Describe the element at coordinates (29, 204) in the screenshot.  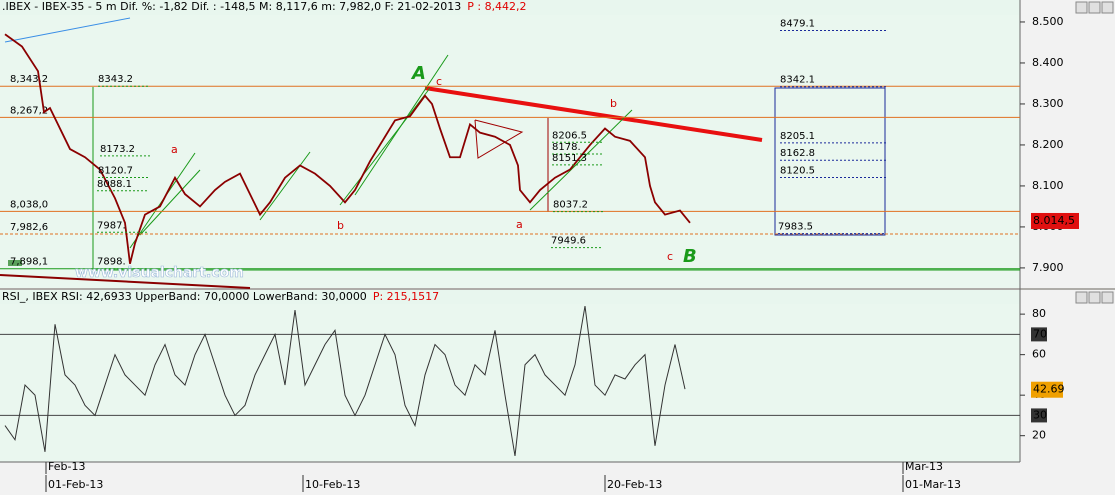
I see `level-label: 8,038,0` at that location.